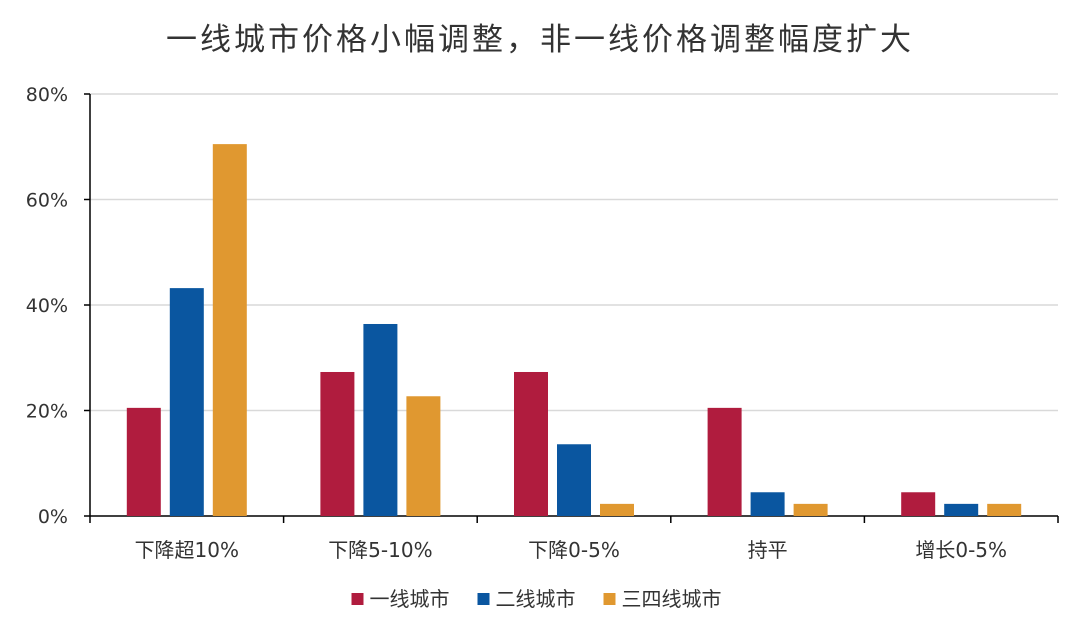 The width and height of the screenshot is (1080, 631). I want to click on x-tick-label: 下降0-5%, so click(574, 550).